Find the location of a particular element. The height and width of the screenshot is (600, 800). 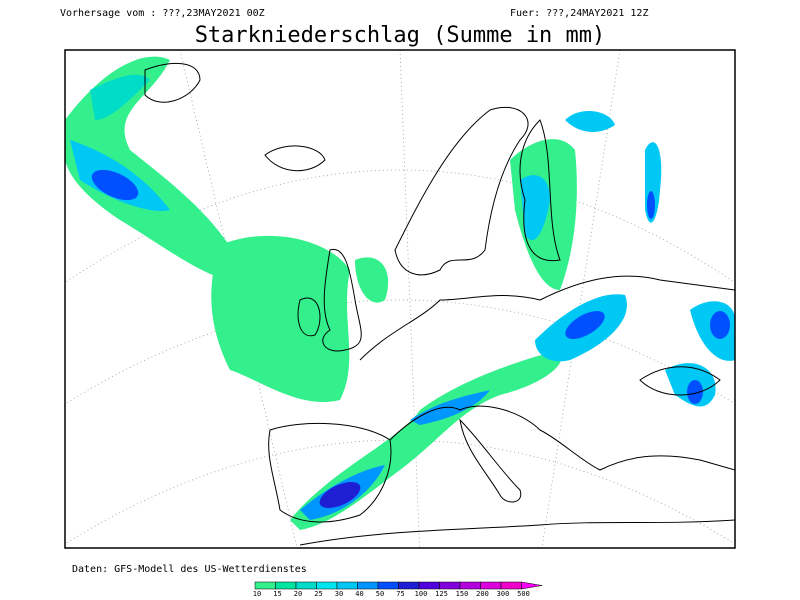

legend-label: 100 is located at coordinates (421, 594).